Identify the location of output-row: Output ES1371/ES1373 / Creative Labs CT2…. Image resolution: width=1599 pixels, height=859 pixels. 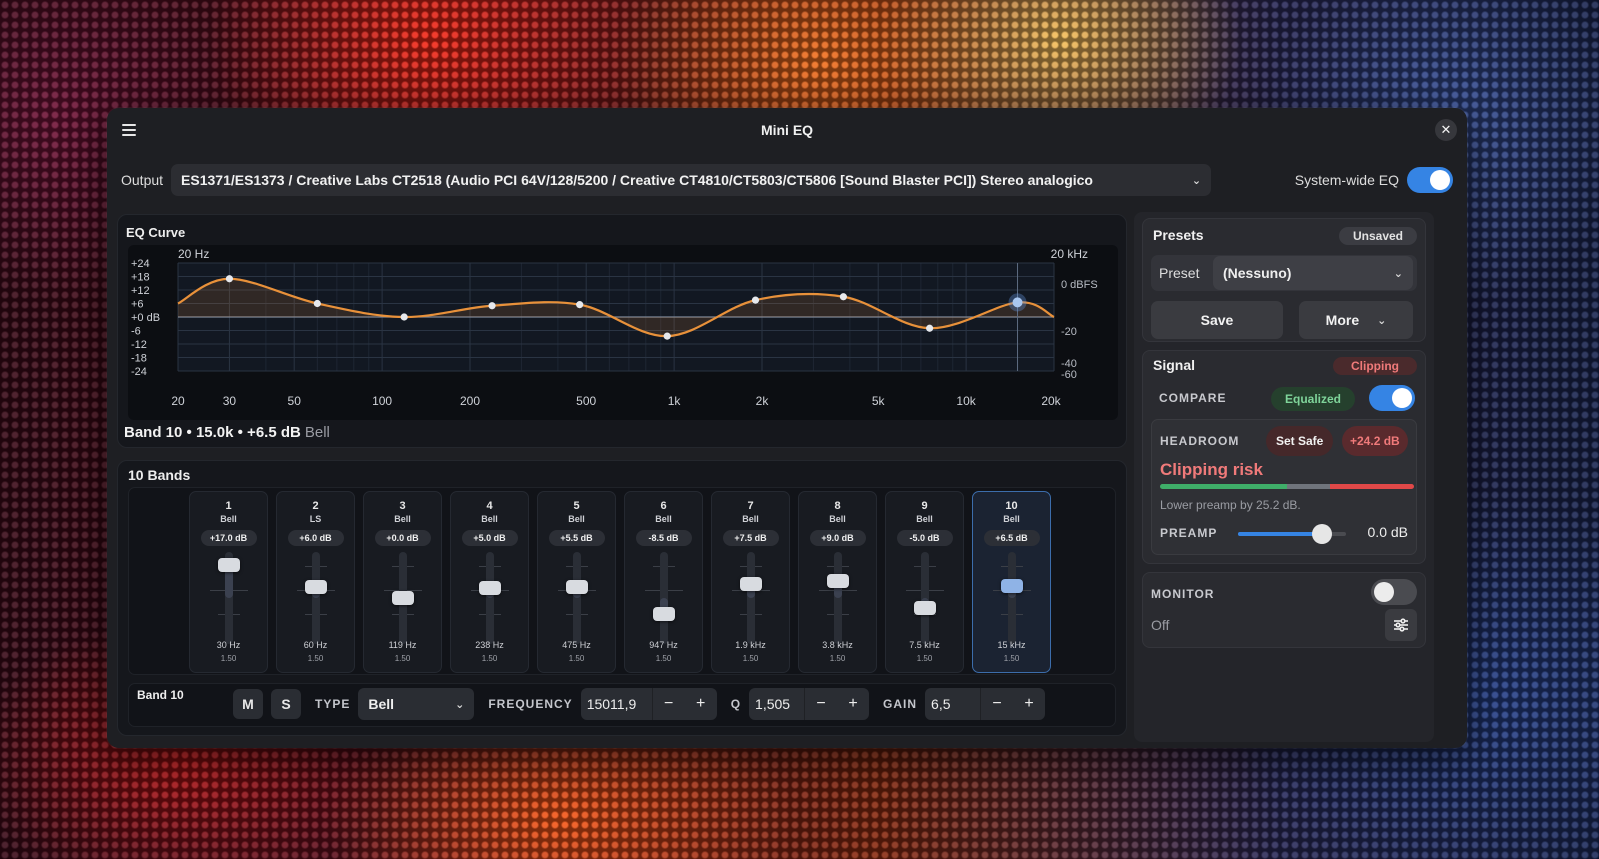
(787, 180).